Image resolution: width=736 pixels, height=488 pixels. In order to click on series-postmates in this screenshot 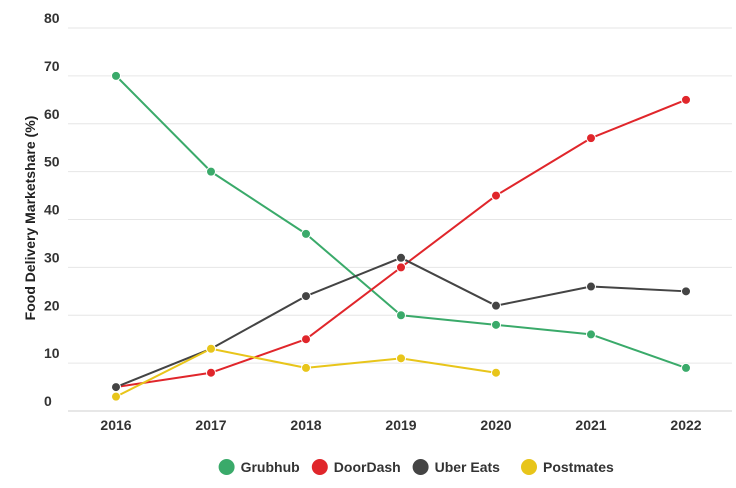, I will do `click(306, 372)`.